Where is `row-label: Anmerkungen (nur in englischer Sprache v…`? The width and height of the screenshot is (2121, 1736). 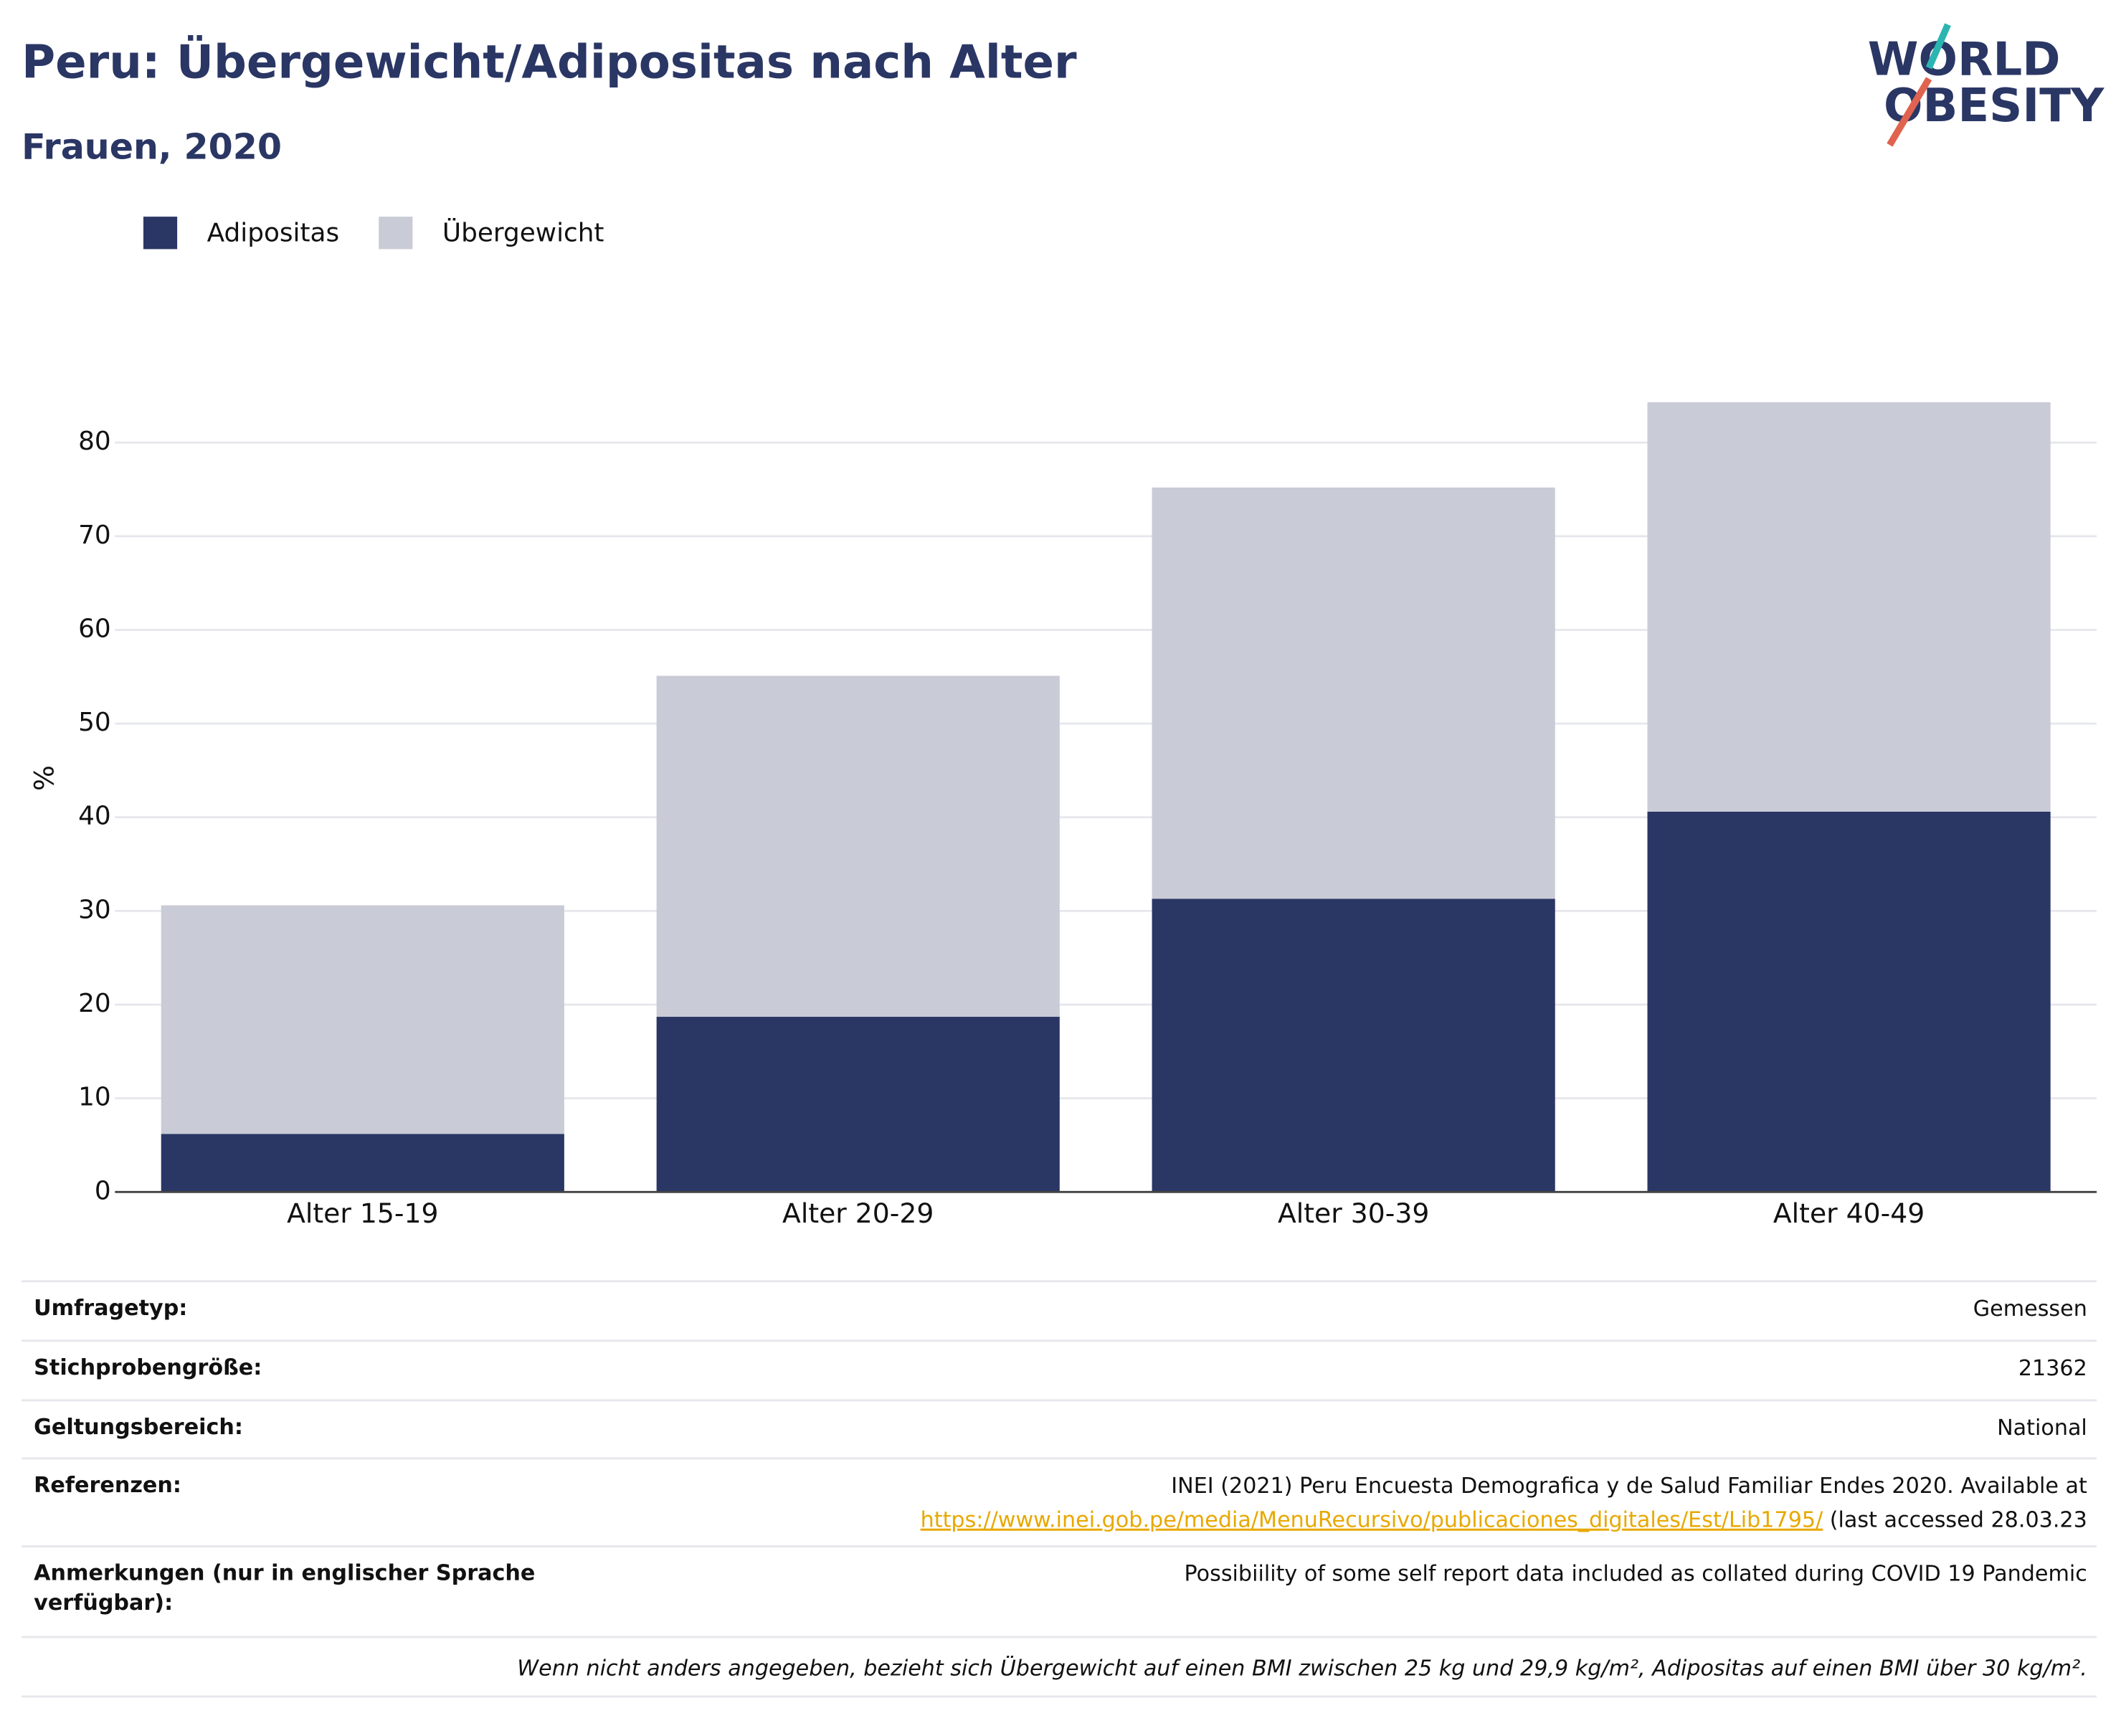 row-label: Anmerkungen (nur in englischer Sprache v… is located at coordinates (285, 1588).